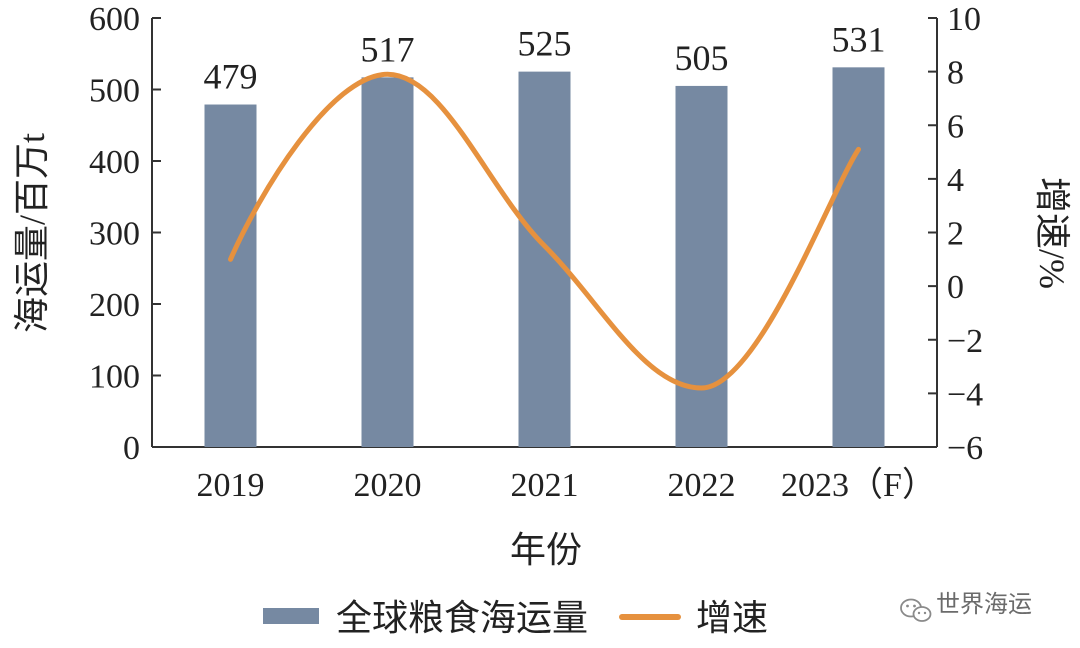 The width and height of the screenshot is (1080, 648). What do you see at coordinates (859, 39) in the screenshot?
I see `data-label: 531` at bounding box center [859, 39].